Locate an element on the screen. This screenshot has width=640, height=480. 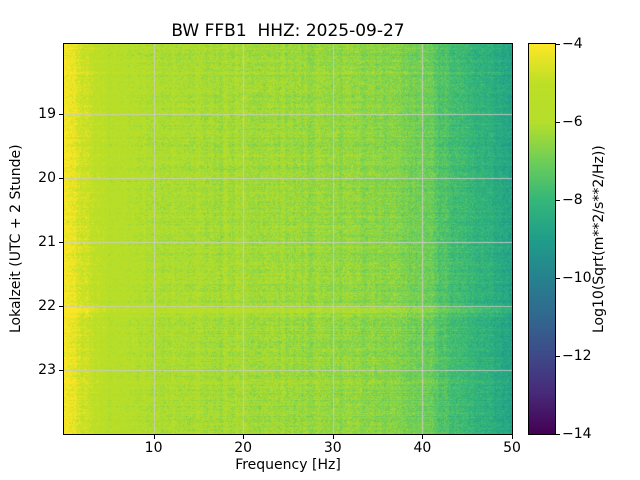
colorbar is located at coordinates (542, 239).